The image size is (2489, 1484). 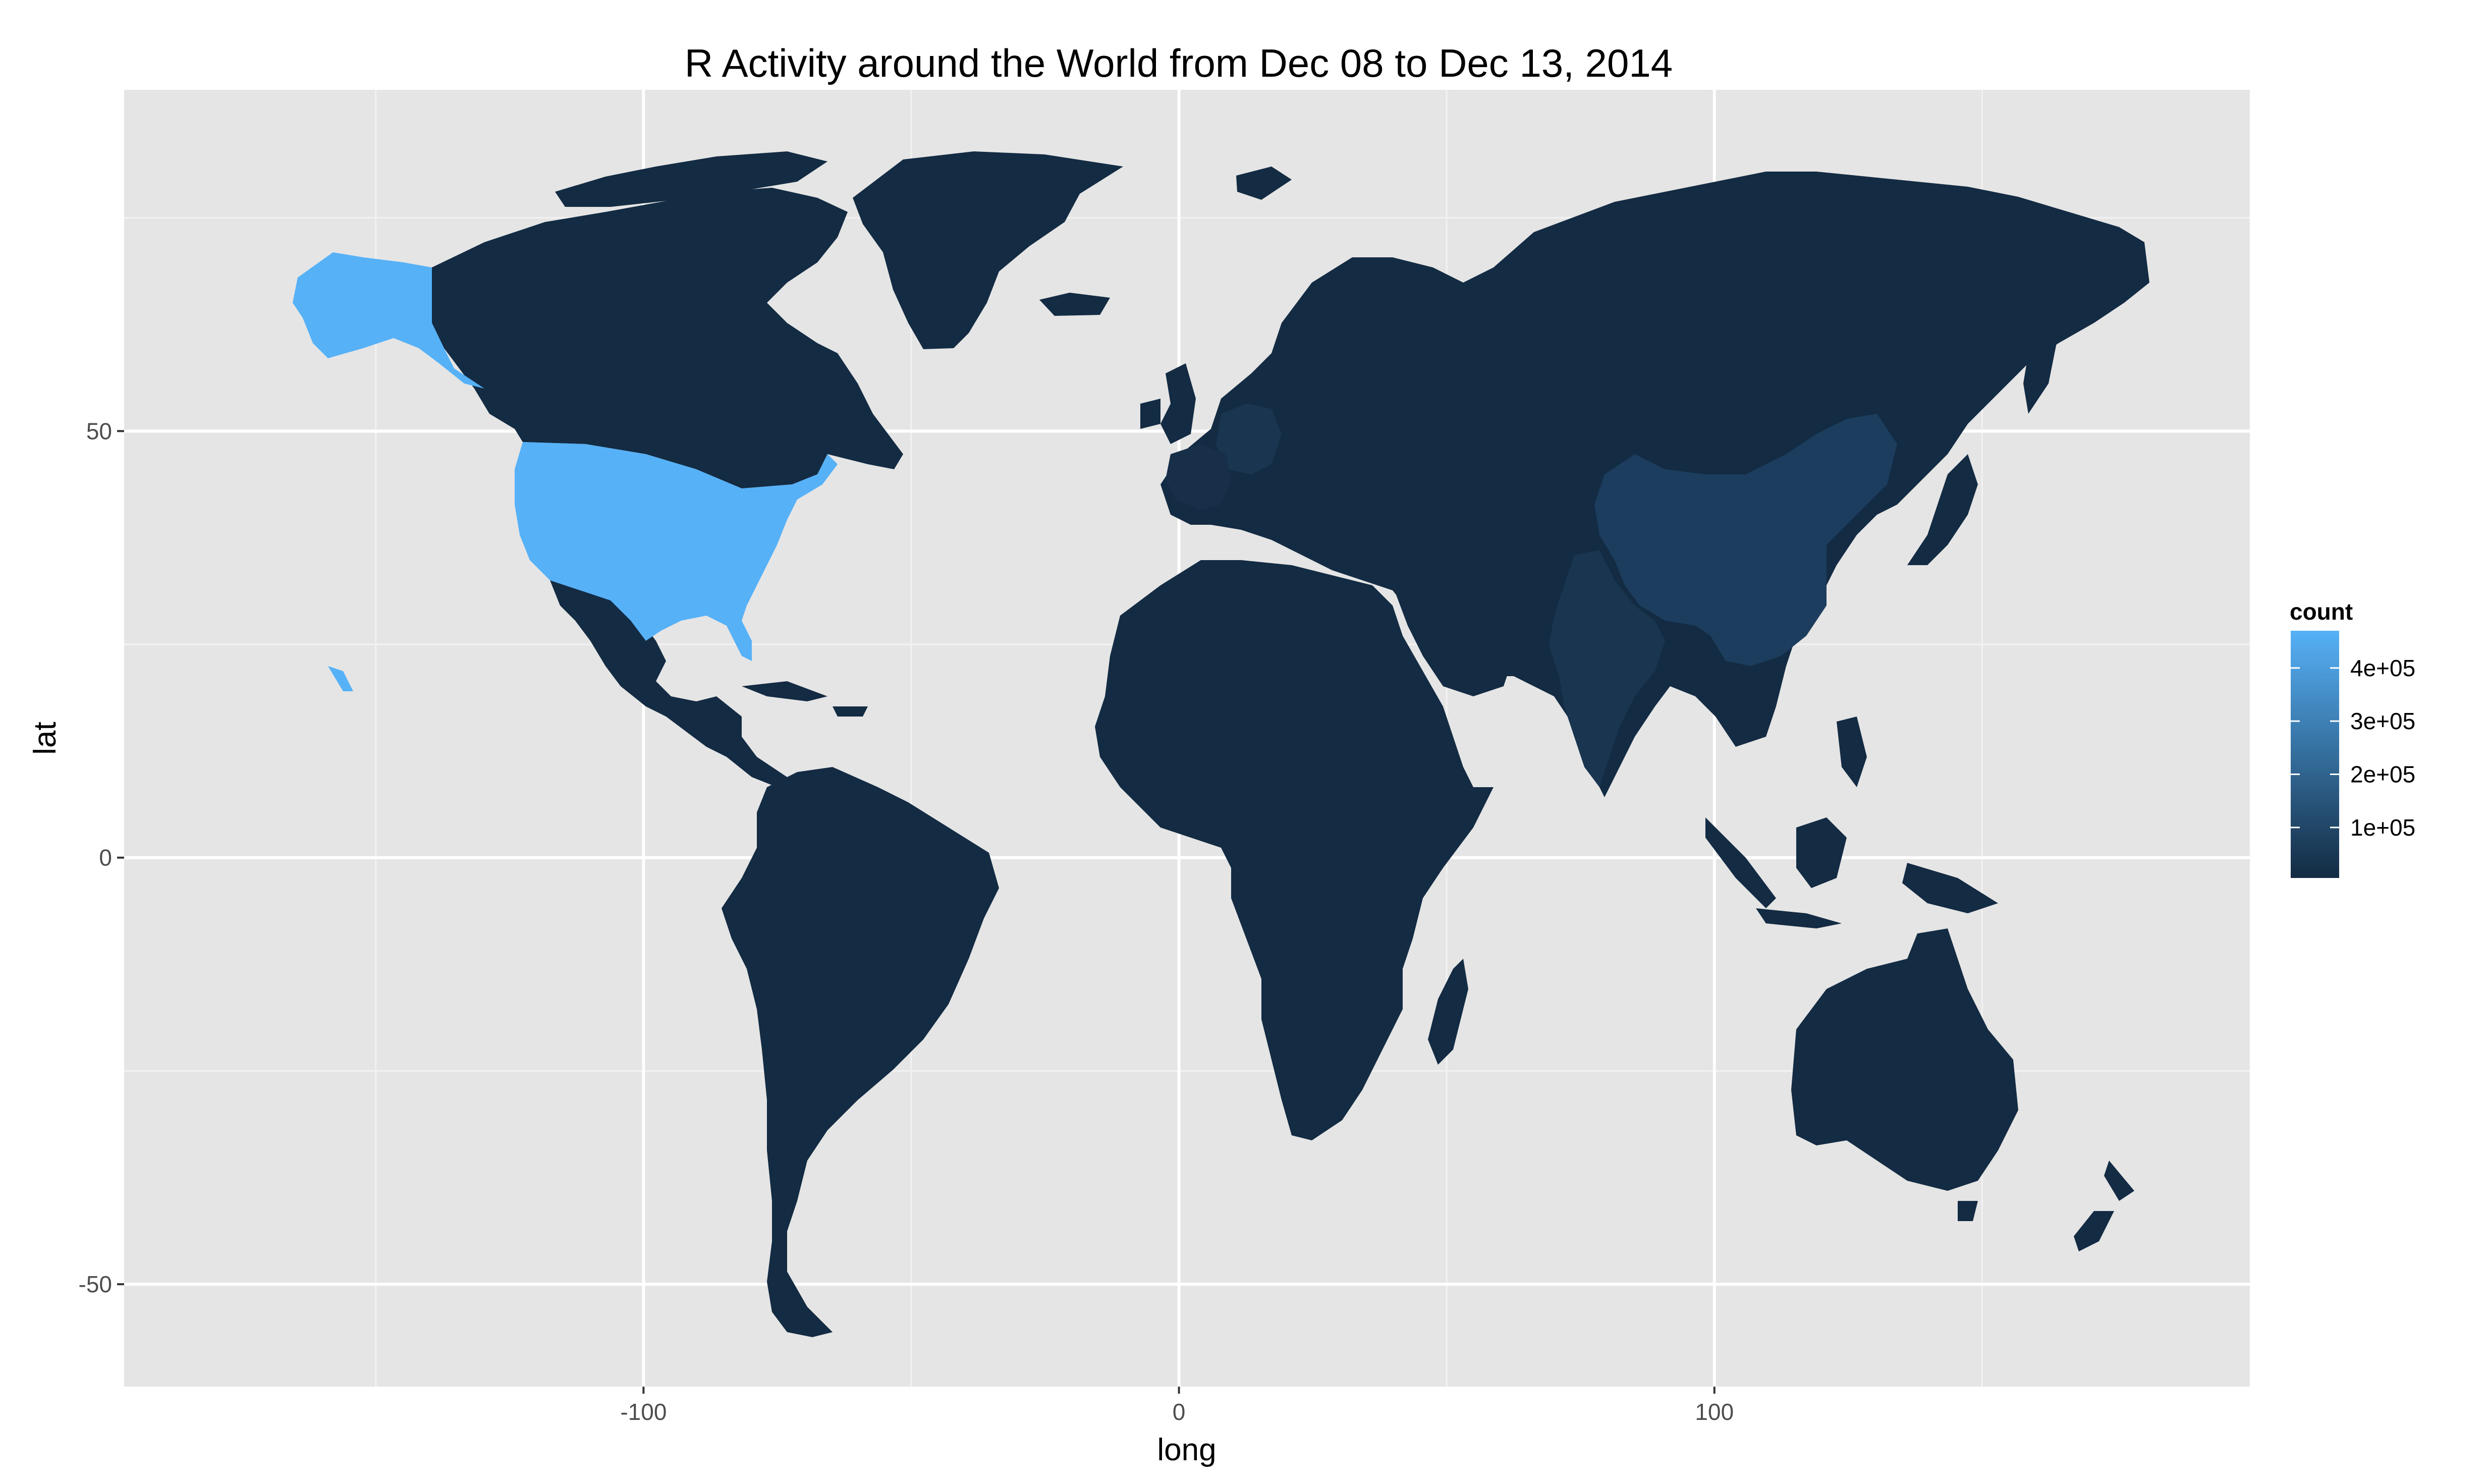 What do you see at coordinates (2321, 612) in the screenshot?
I see `legend-title: count` at bounding box center [2321, 612].